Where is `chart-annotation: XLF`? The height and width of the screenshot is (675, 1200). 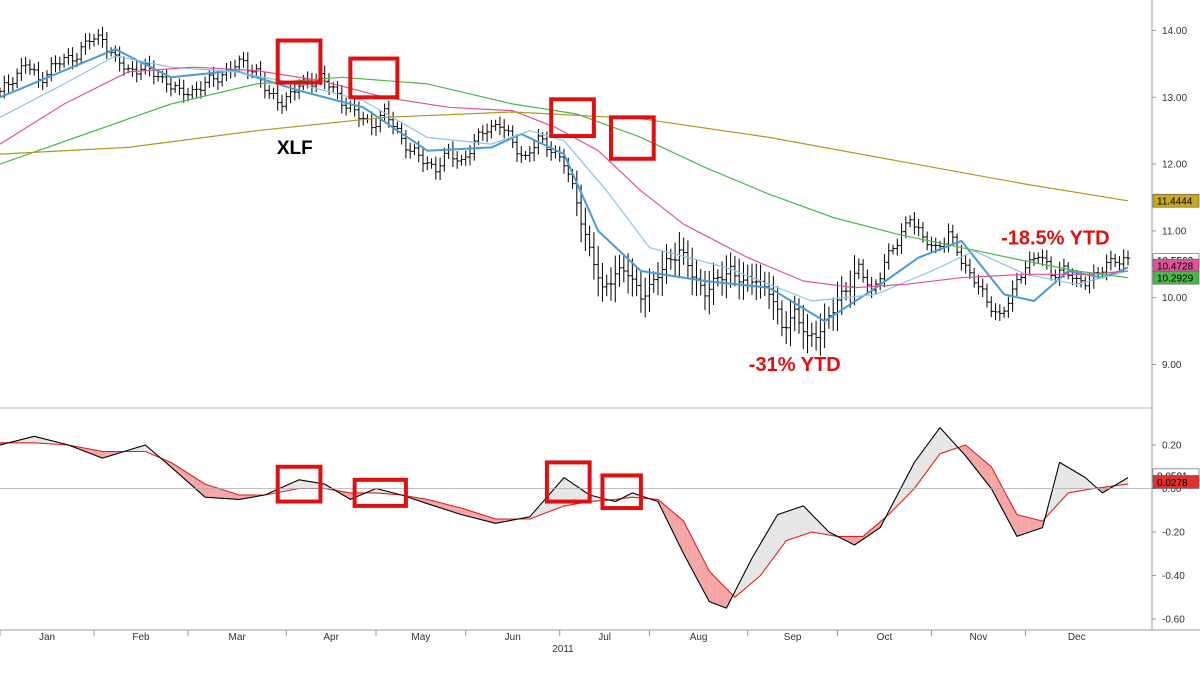
chart-annotation: XLF is located at coordinates (295, 148).